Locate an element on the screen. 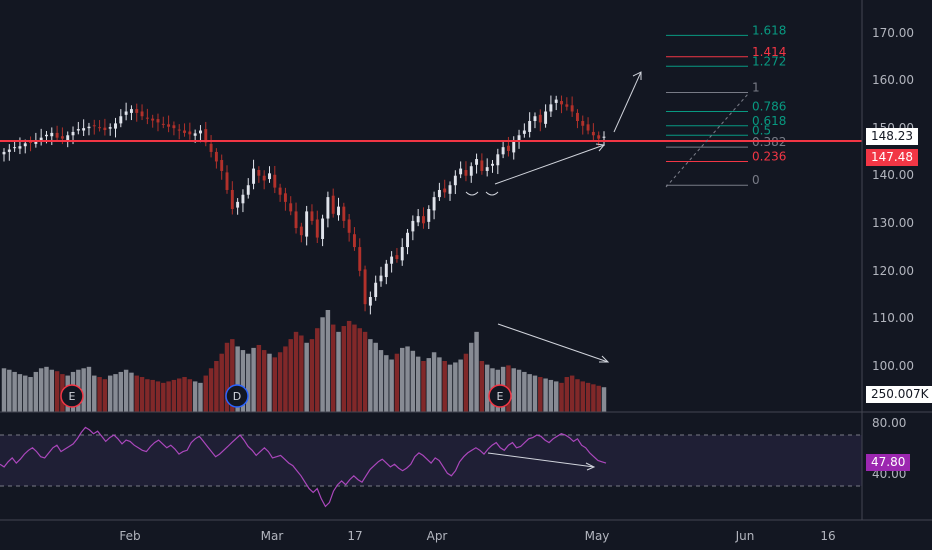 The height and width of the screenshot is (550, 932). time-tick-label: Apr is located at coordinates (437, 536).